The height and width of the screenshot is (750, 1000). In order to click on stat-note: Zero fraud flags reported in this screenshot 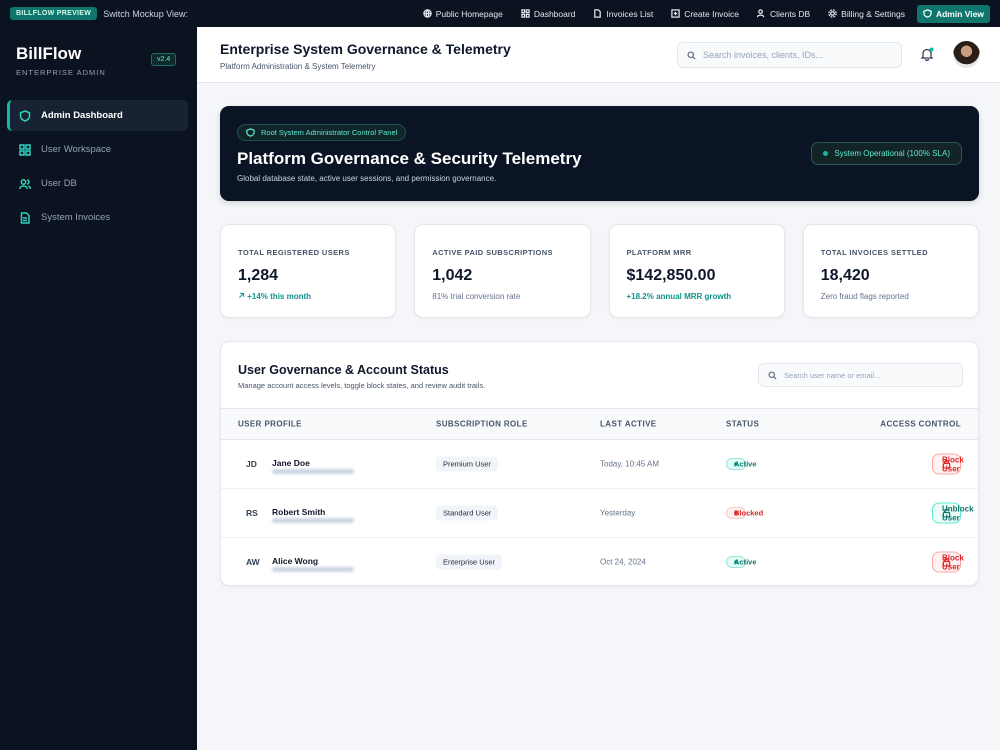, I will do `click(864, 296)`.